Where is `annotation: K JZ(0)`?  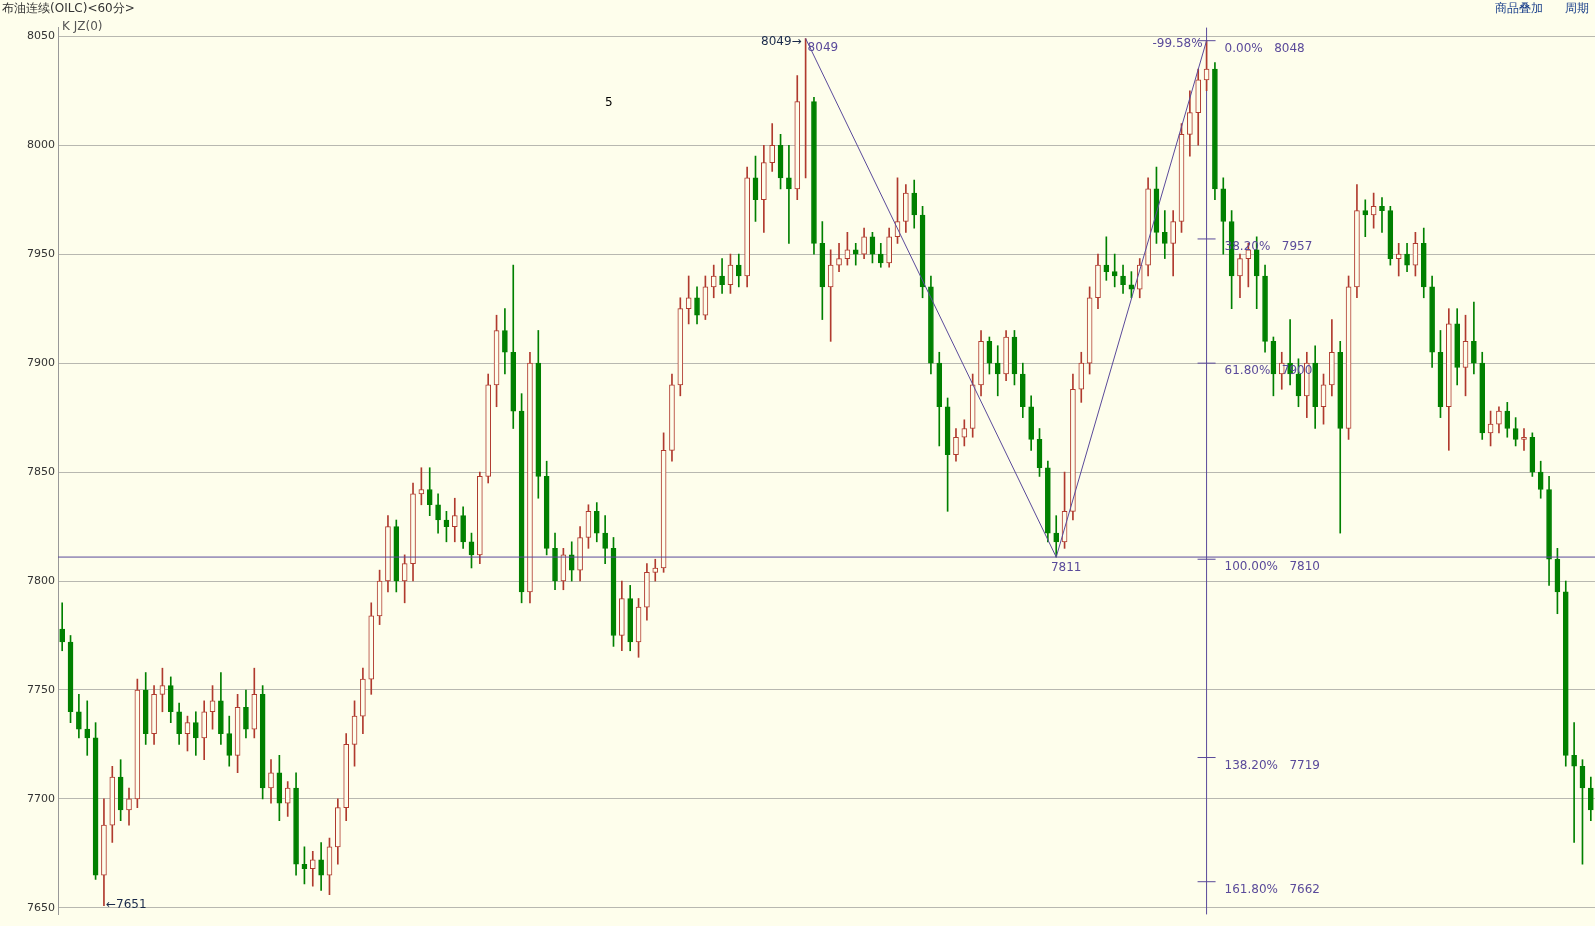
annotation: K JZ(0) is located at coordinates (82, 26).